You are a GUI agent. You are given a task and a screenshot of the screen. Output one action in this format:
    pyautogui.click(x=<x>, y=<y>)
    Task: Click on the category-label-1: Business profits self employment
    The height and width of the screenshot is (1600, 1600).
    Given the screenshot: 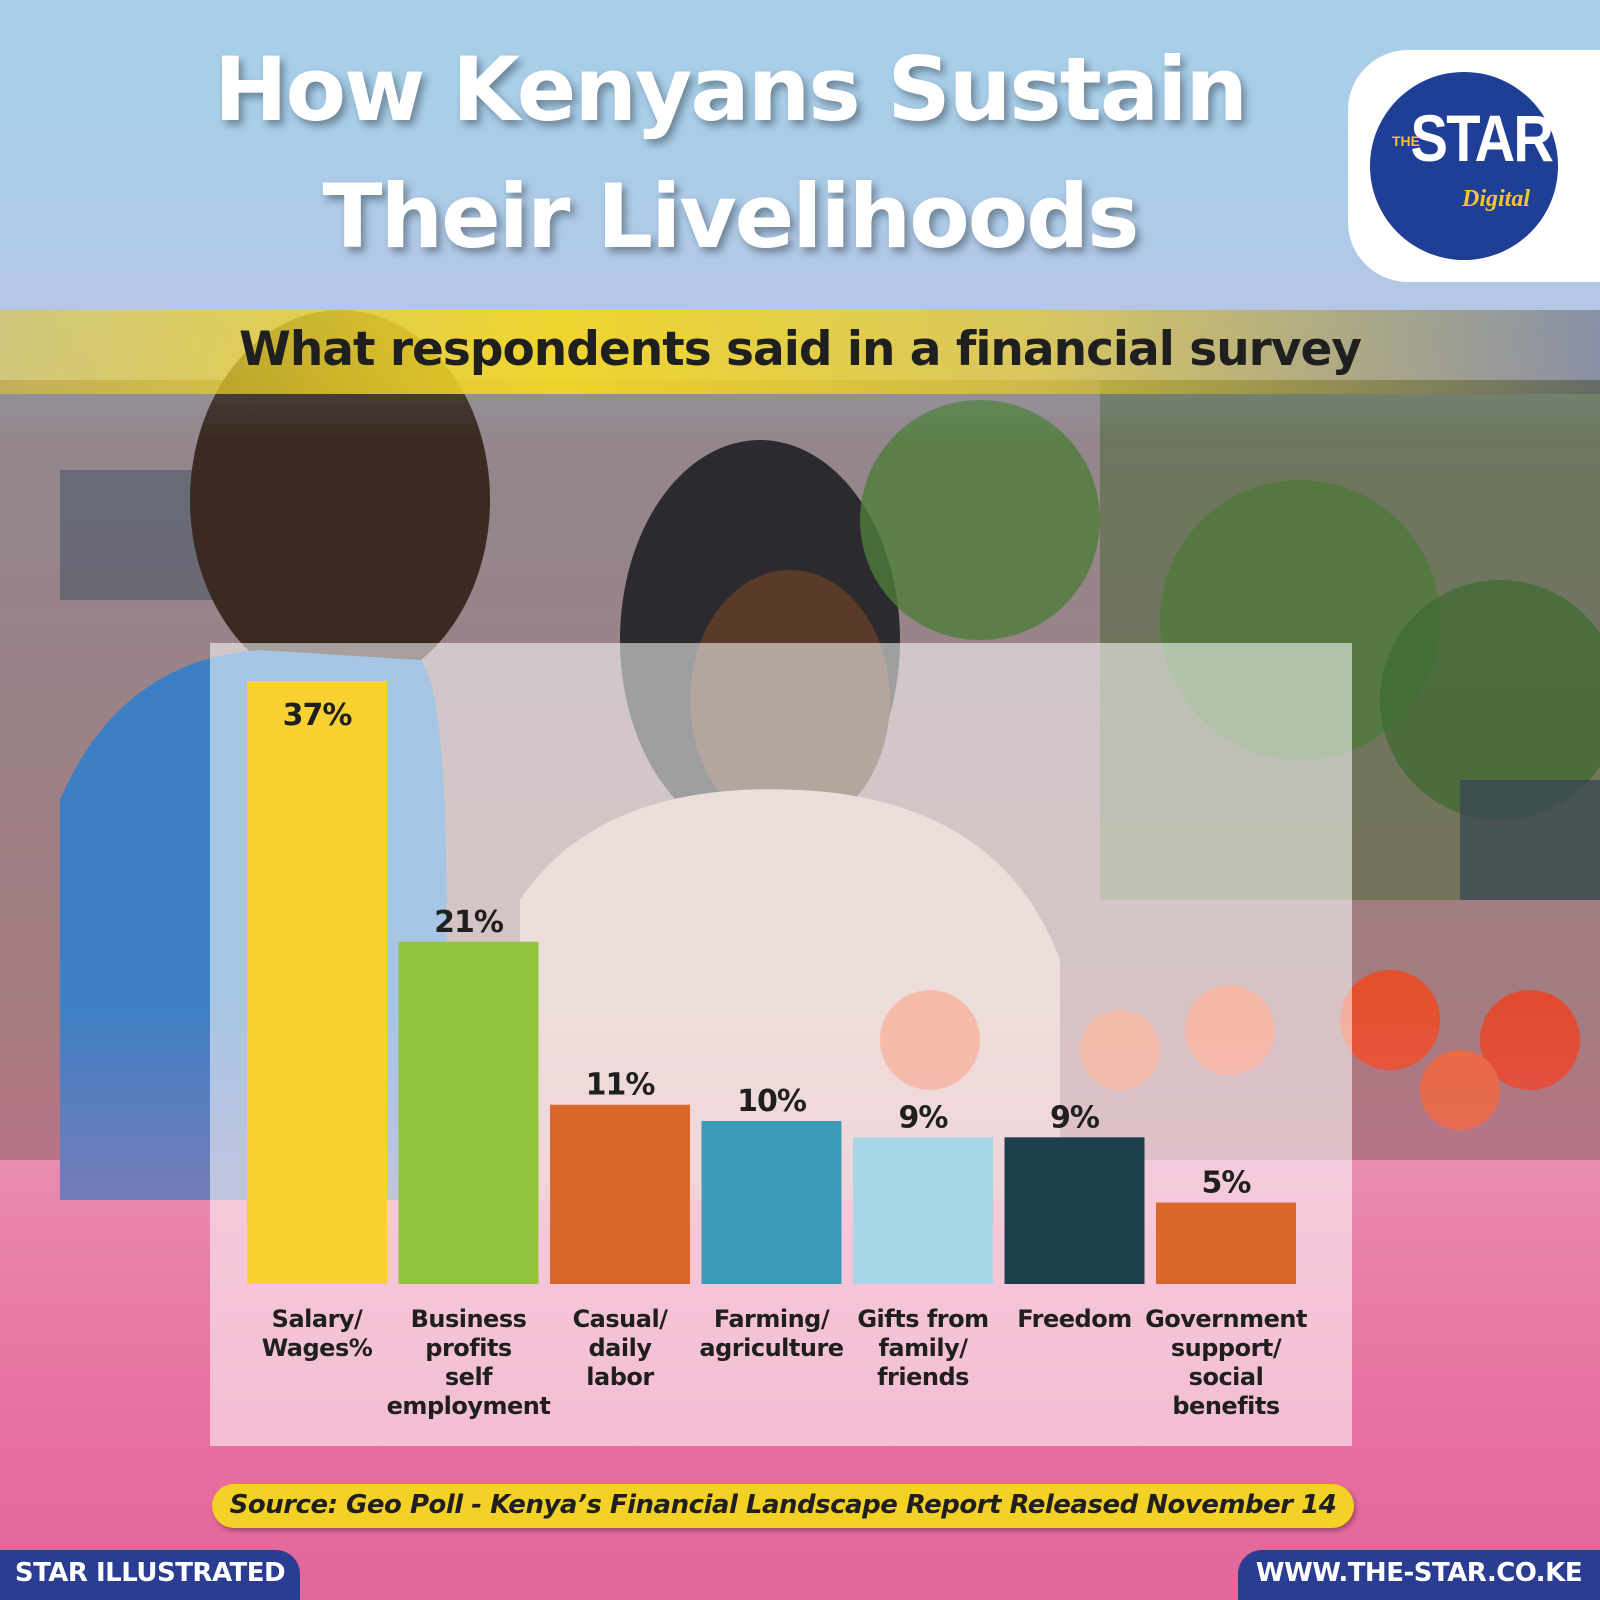 What is the action you would take?
    pyautogui.click(x=469, y=1362)
    